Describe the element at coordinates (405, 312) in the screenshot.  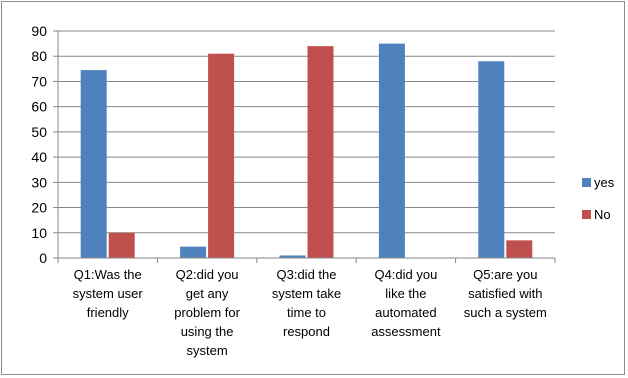
I see `x-category-label-line: automated` at that location.